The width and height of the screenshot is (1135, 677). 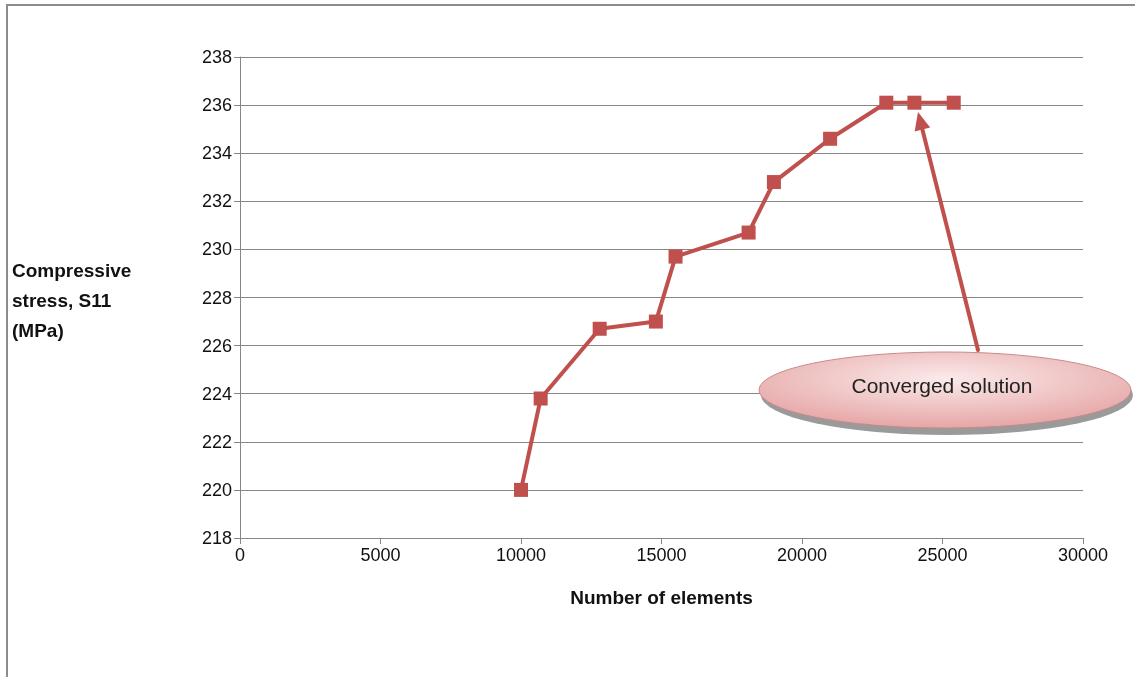 I want to click on x-tick-label: 20000, so click(x=802, y=555).